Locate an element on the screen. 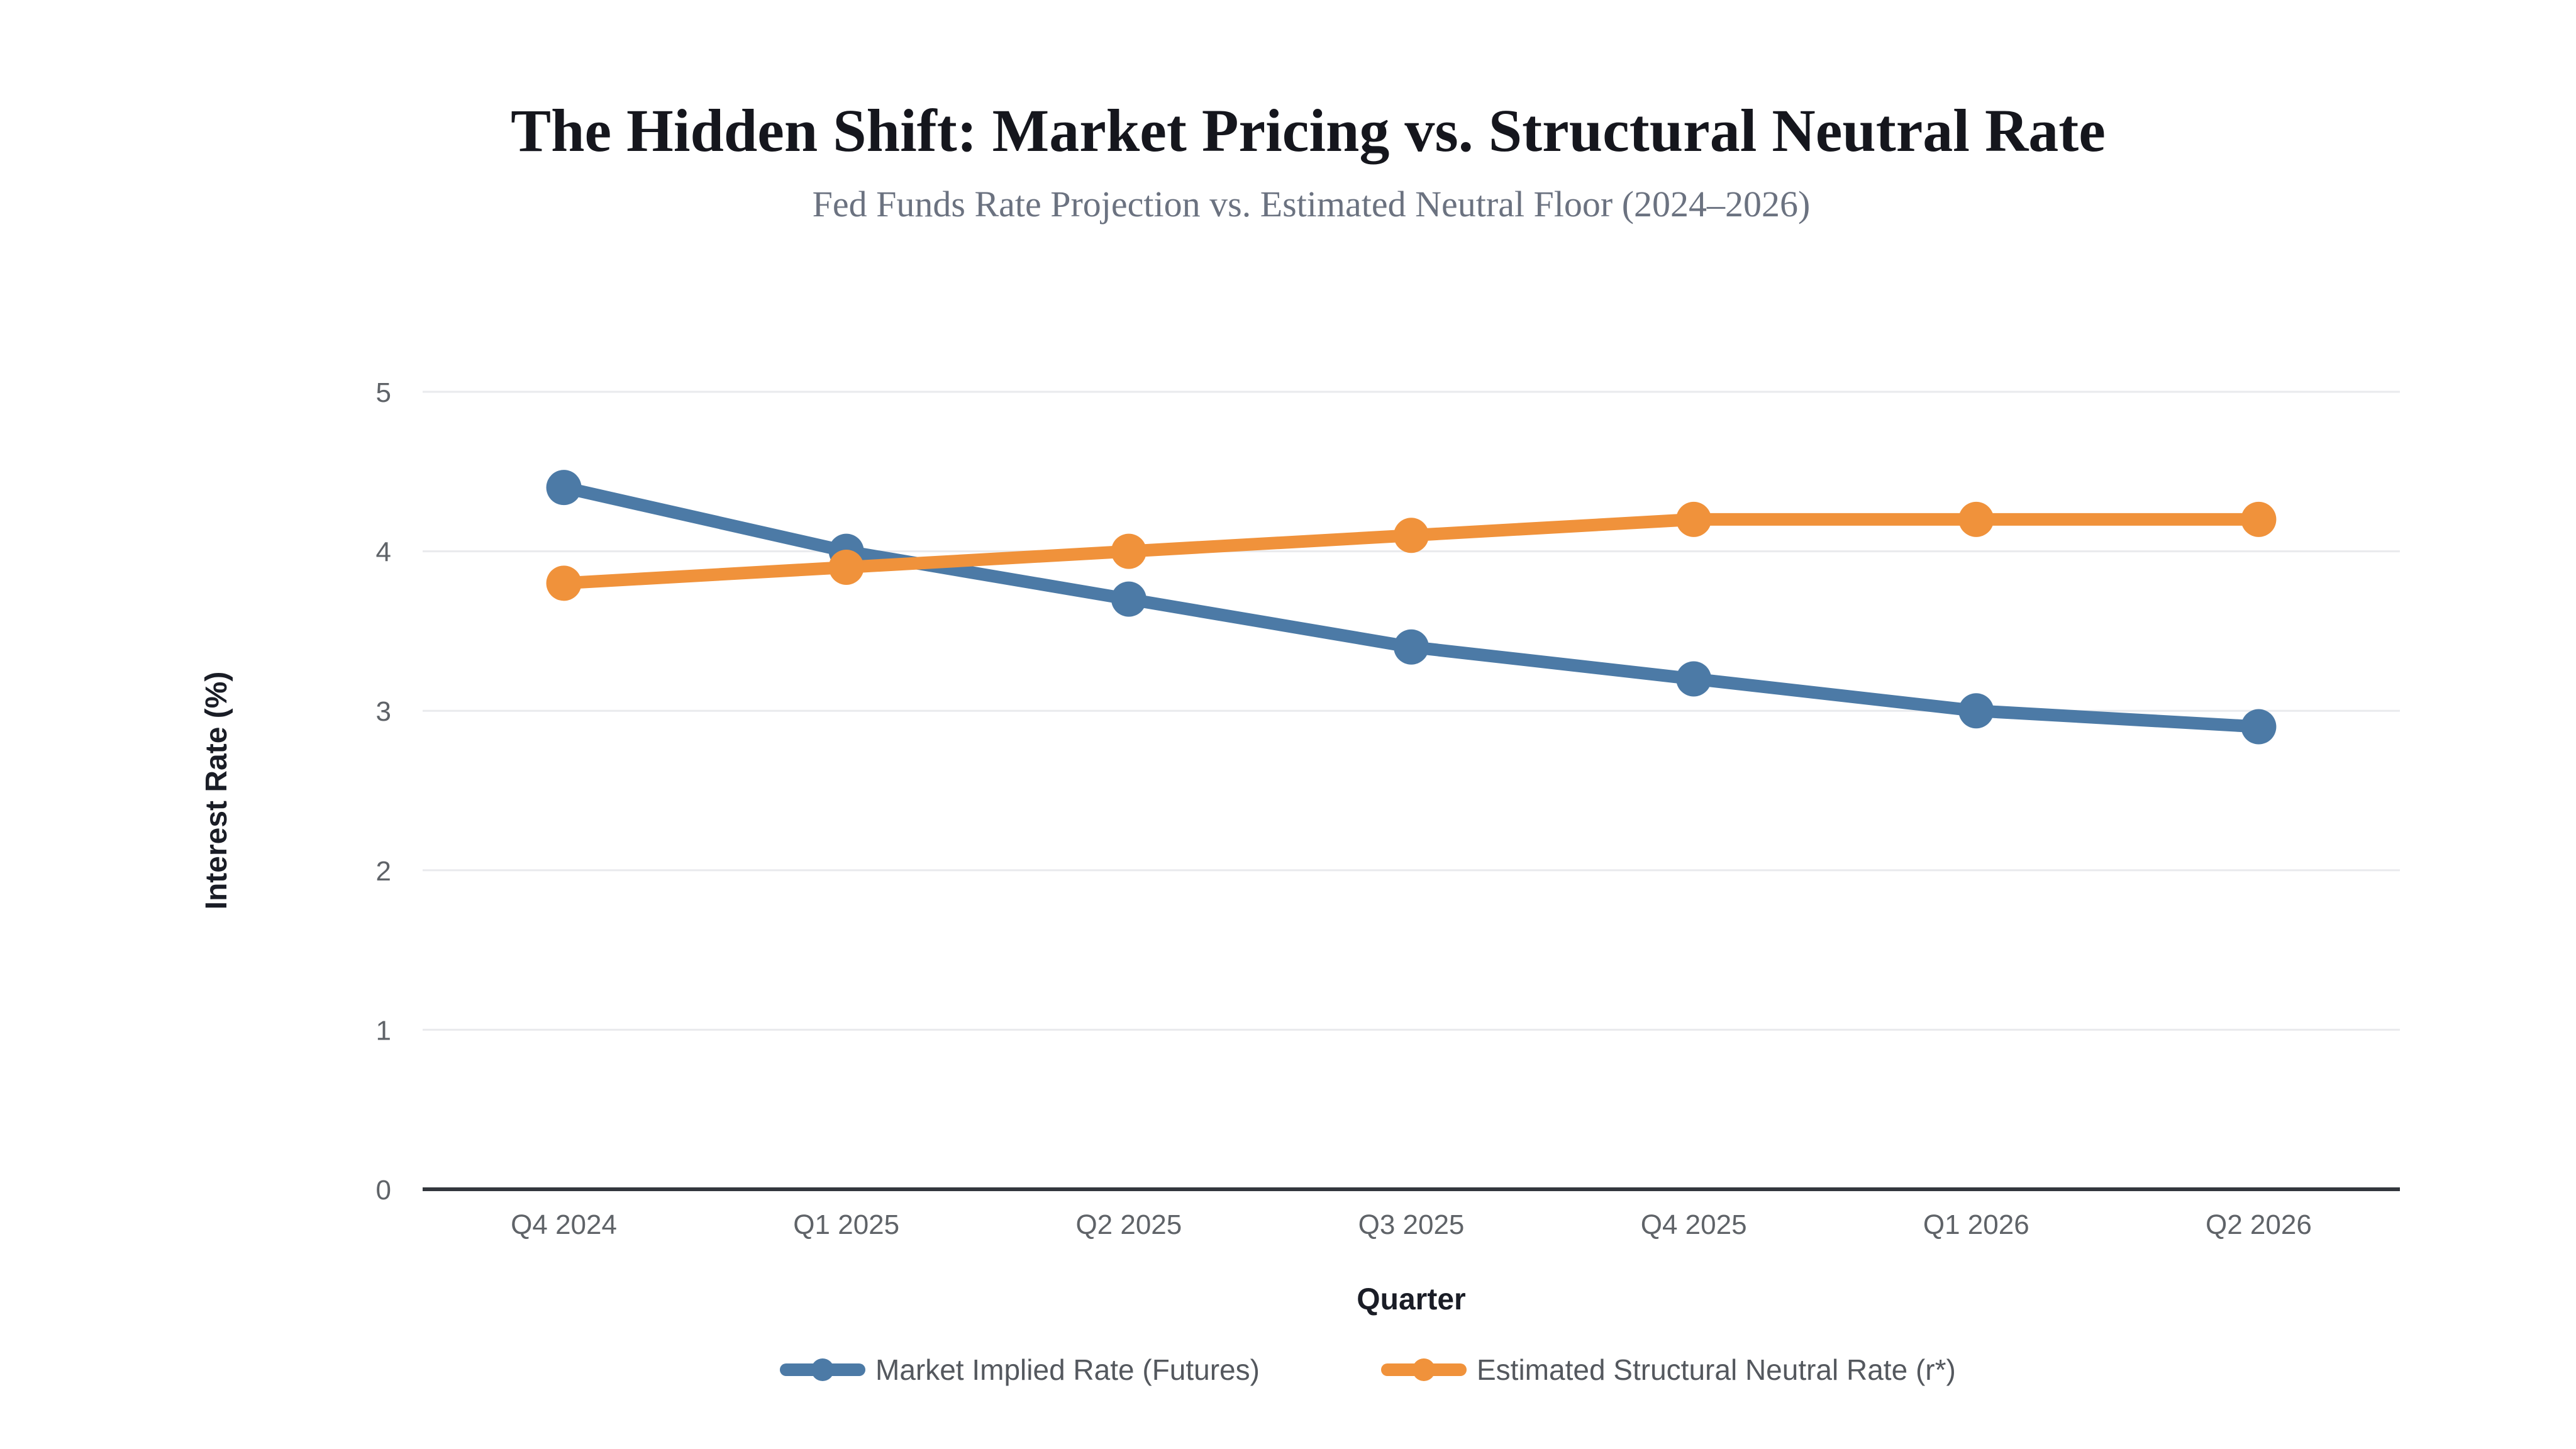 The height and width of the screenshot is (1449, 2576). legend-marker-dot-blue is located at coordinates (822, 1369).